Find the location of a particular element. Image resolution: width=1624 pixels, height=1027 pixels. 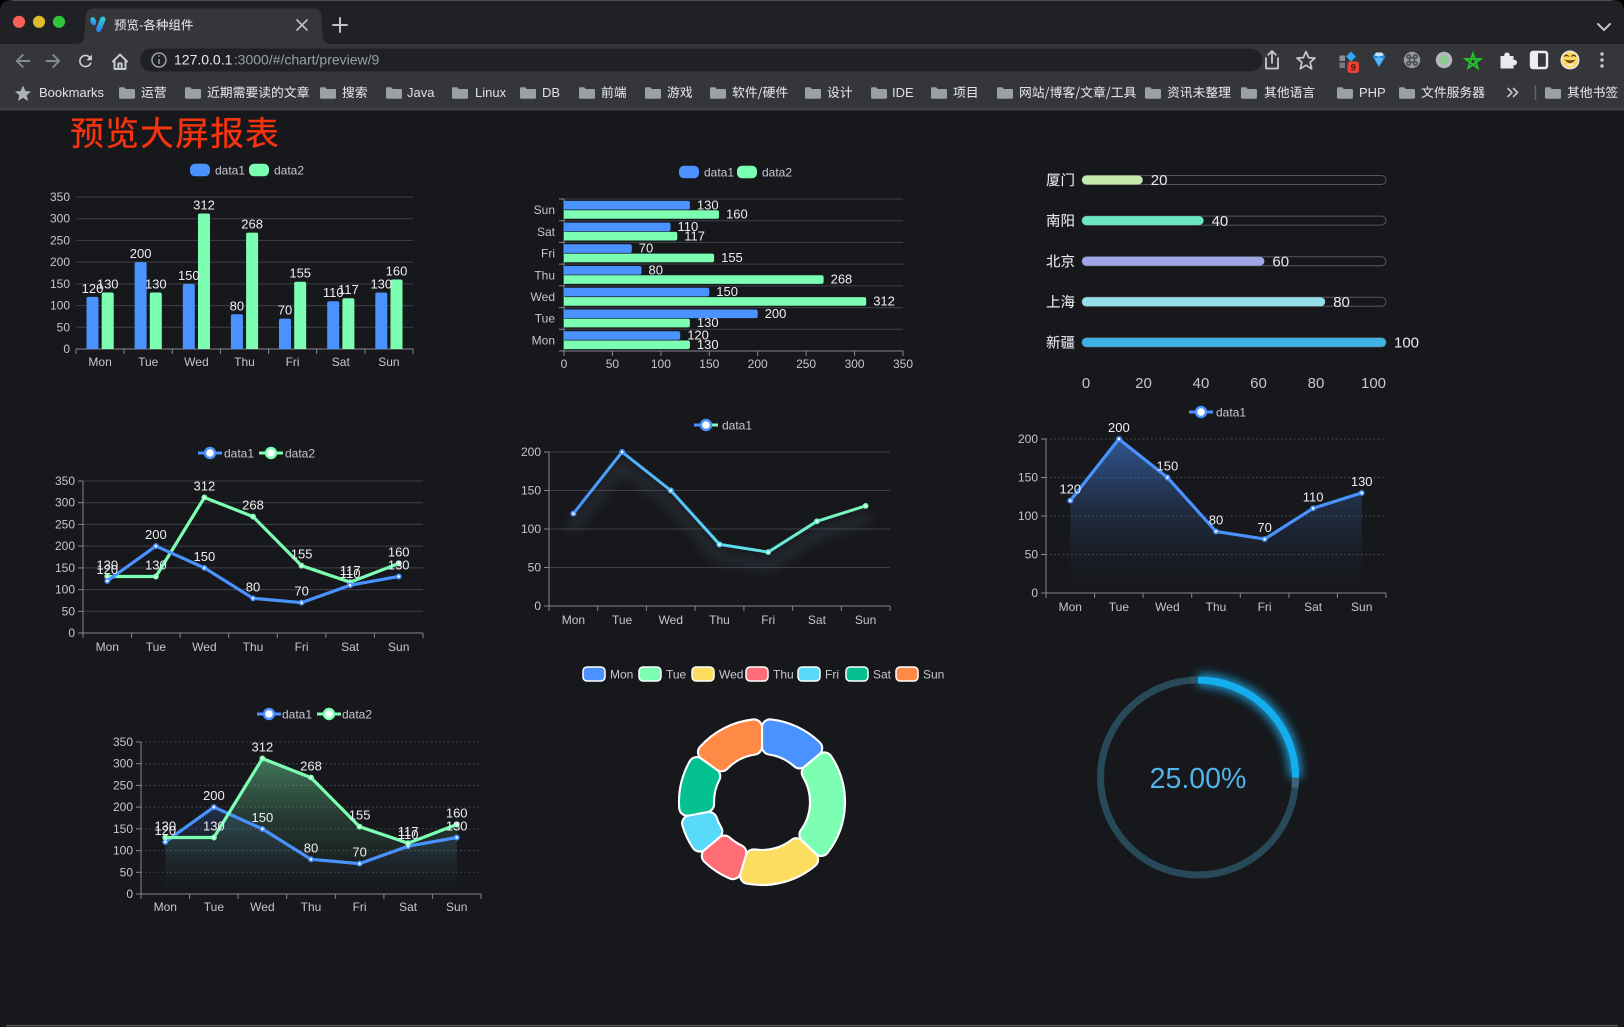

svg-text: 25.00% is located at coordinates (1198, 779).